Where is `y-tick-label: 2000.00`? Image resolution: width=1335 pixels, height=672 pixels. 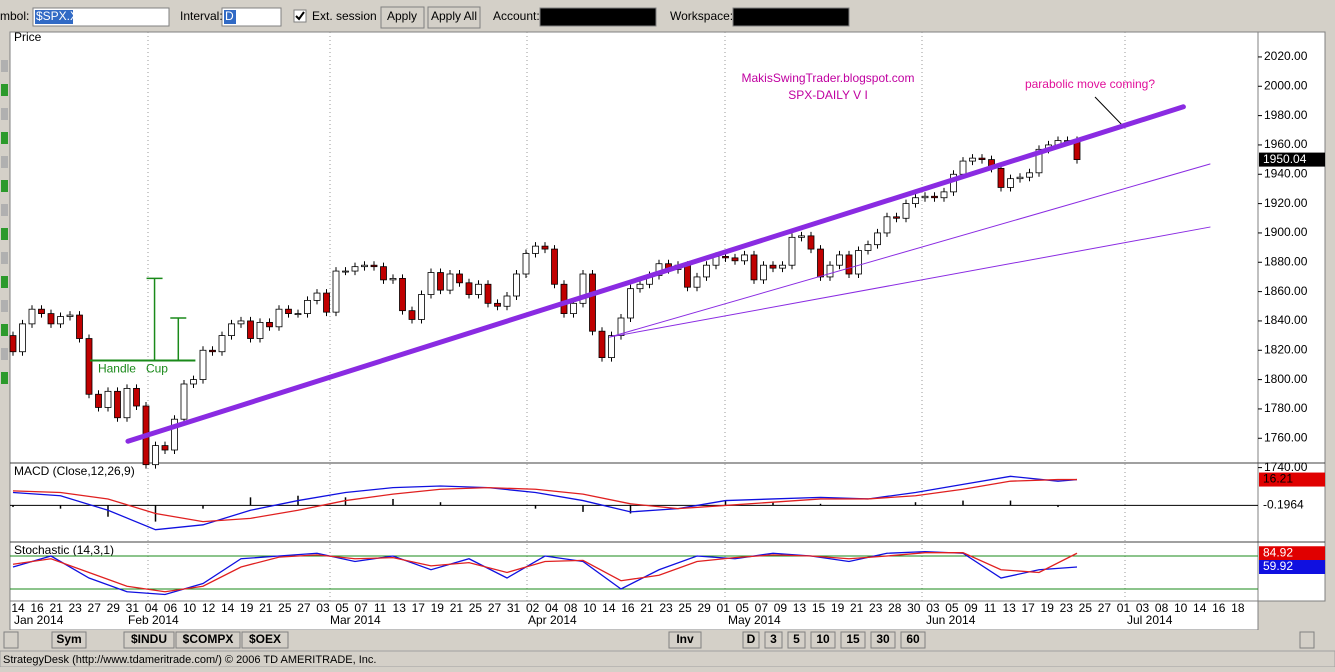 y-tick-label: 2000.00 is located at coordinates (1286, 85).